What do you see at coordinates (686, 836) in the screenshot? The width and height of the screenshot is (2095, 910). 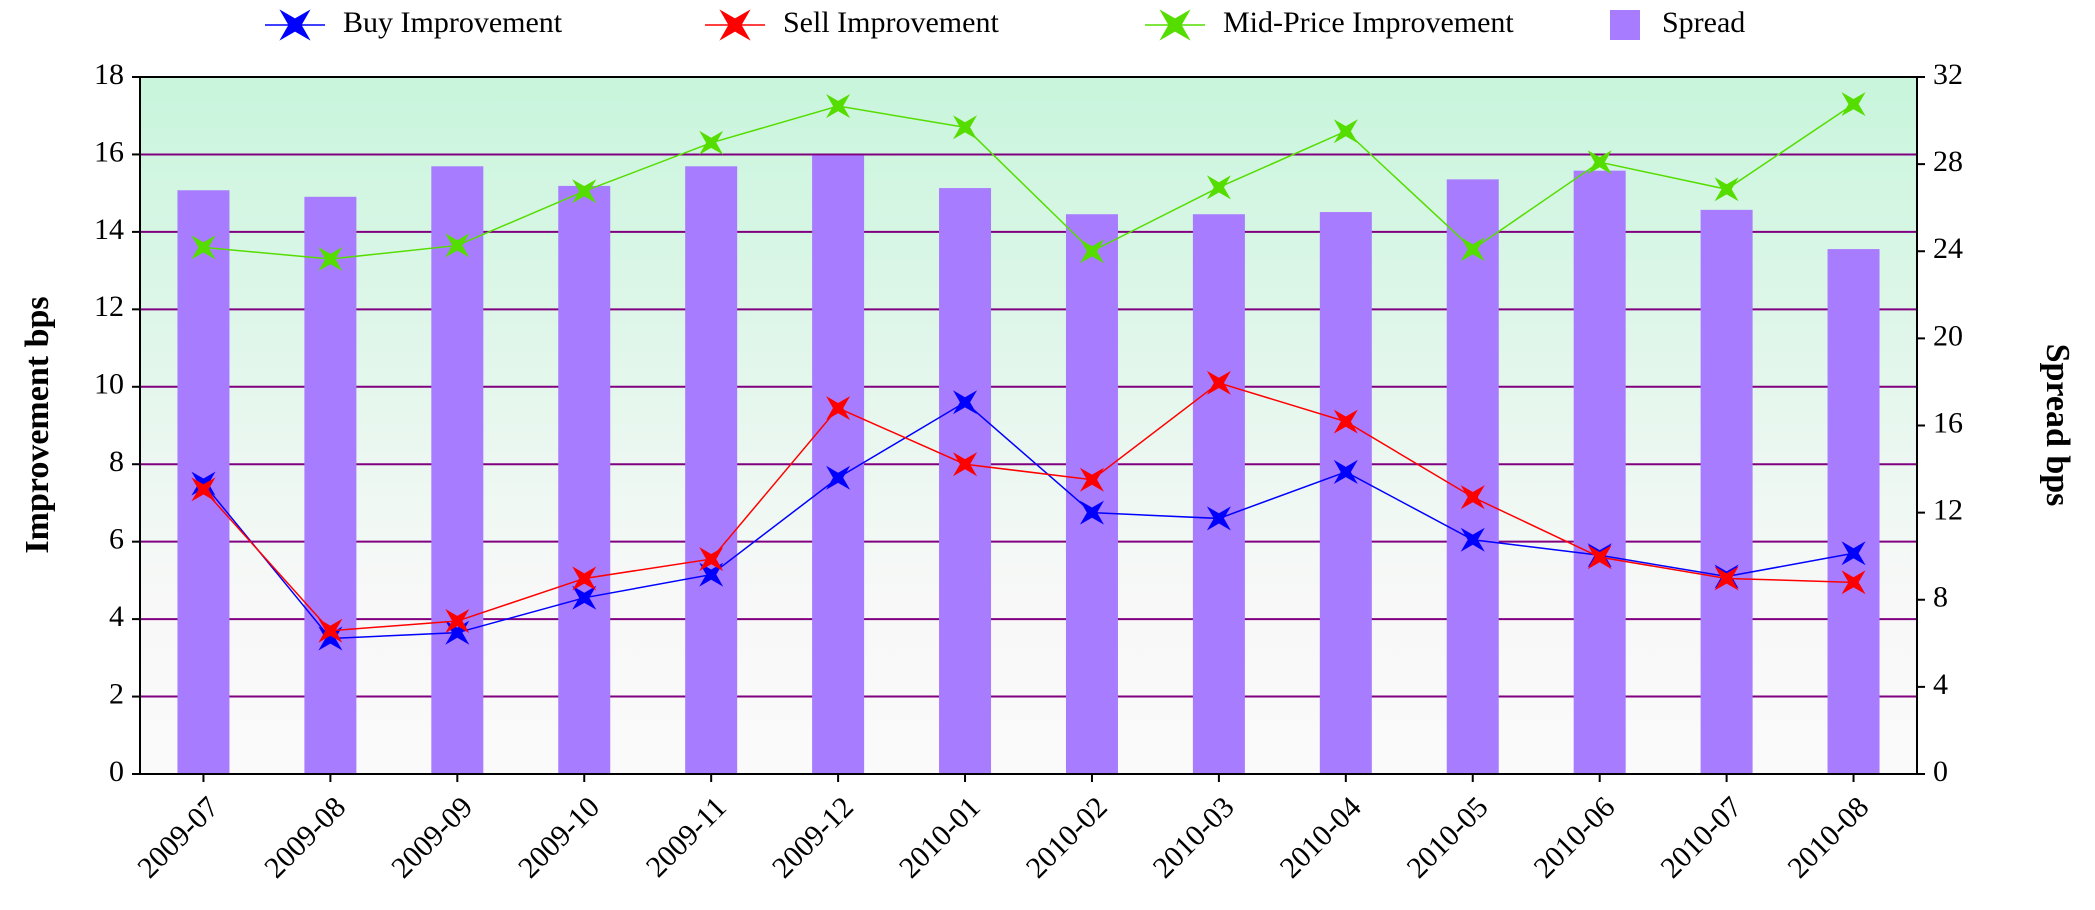 I see `x-tick-label: 2009-11` at bounding box center [686, 836].